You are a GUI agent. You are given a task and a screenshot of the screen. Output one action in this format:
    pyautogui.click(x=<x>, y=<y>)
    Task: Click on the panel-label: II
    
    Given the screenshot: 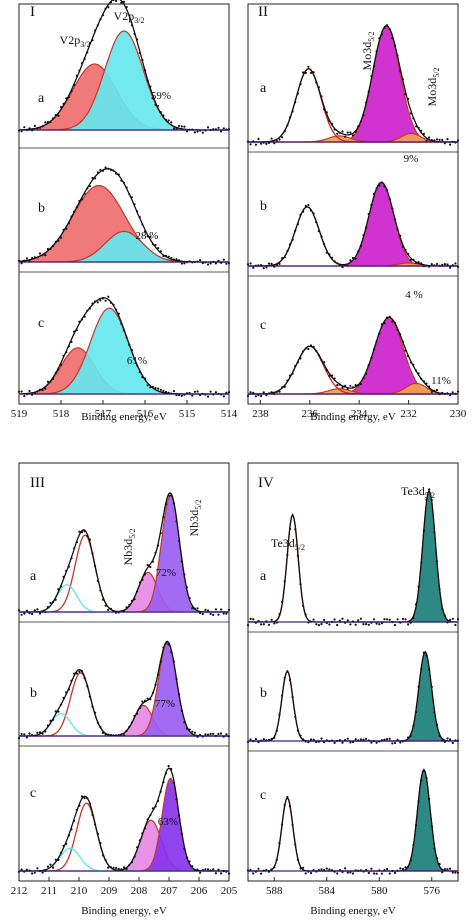 What is the action you would take?
    pyautogui.click(x=263, y=12)
    